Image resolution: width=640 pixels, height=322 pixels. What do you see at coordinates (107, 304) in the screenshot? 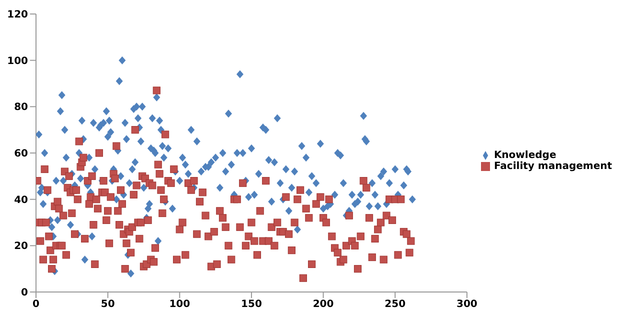
I see `x-tick-label: 50` at bounding box center [107, 304].